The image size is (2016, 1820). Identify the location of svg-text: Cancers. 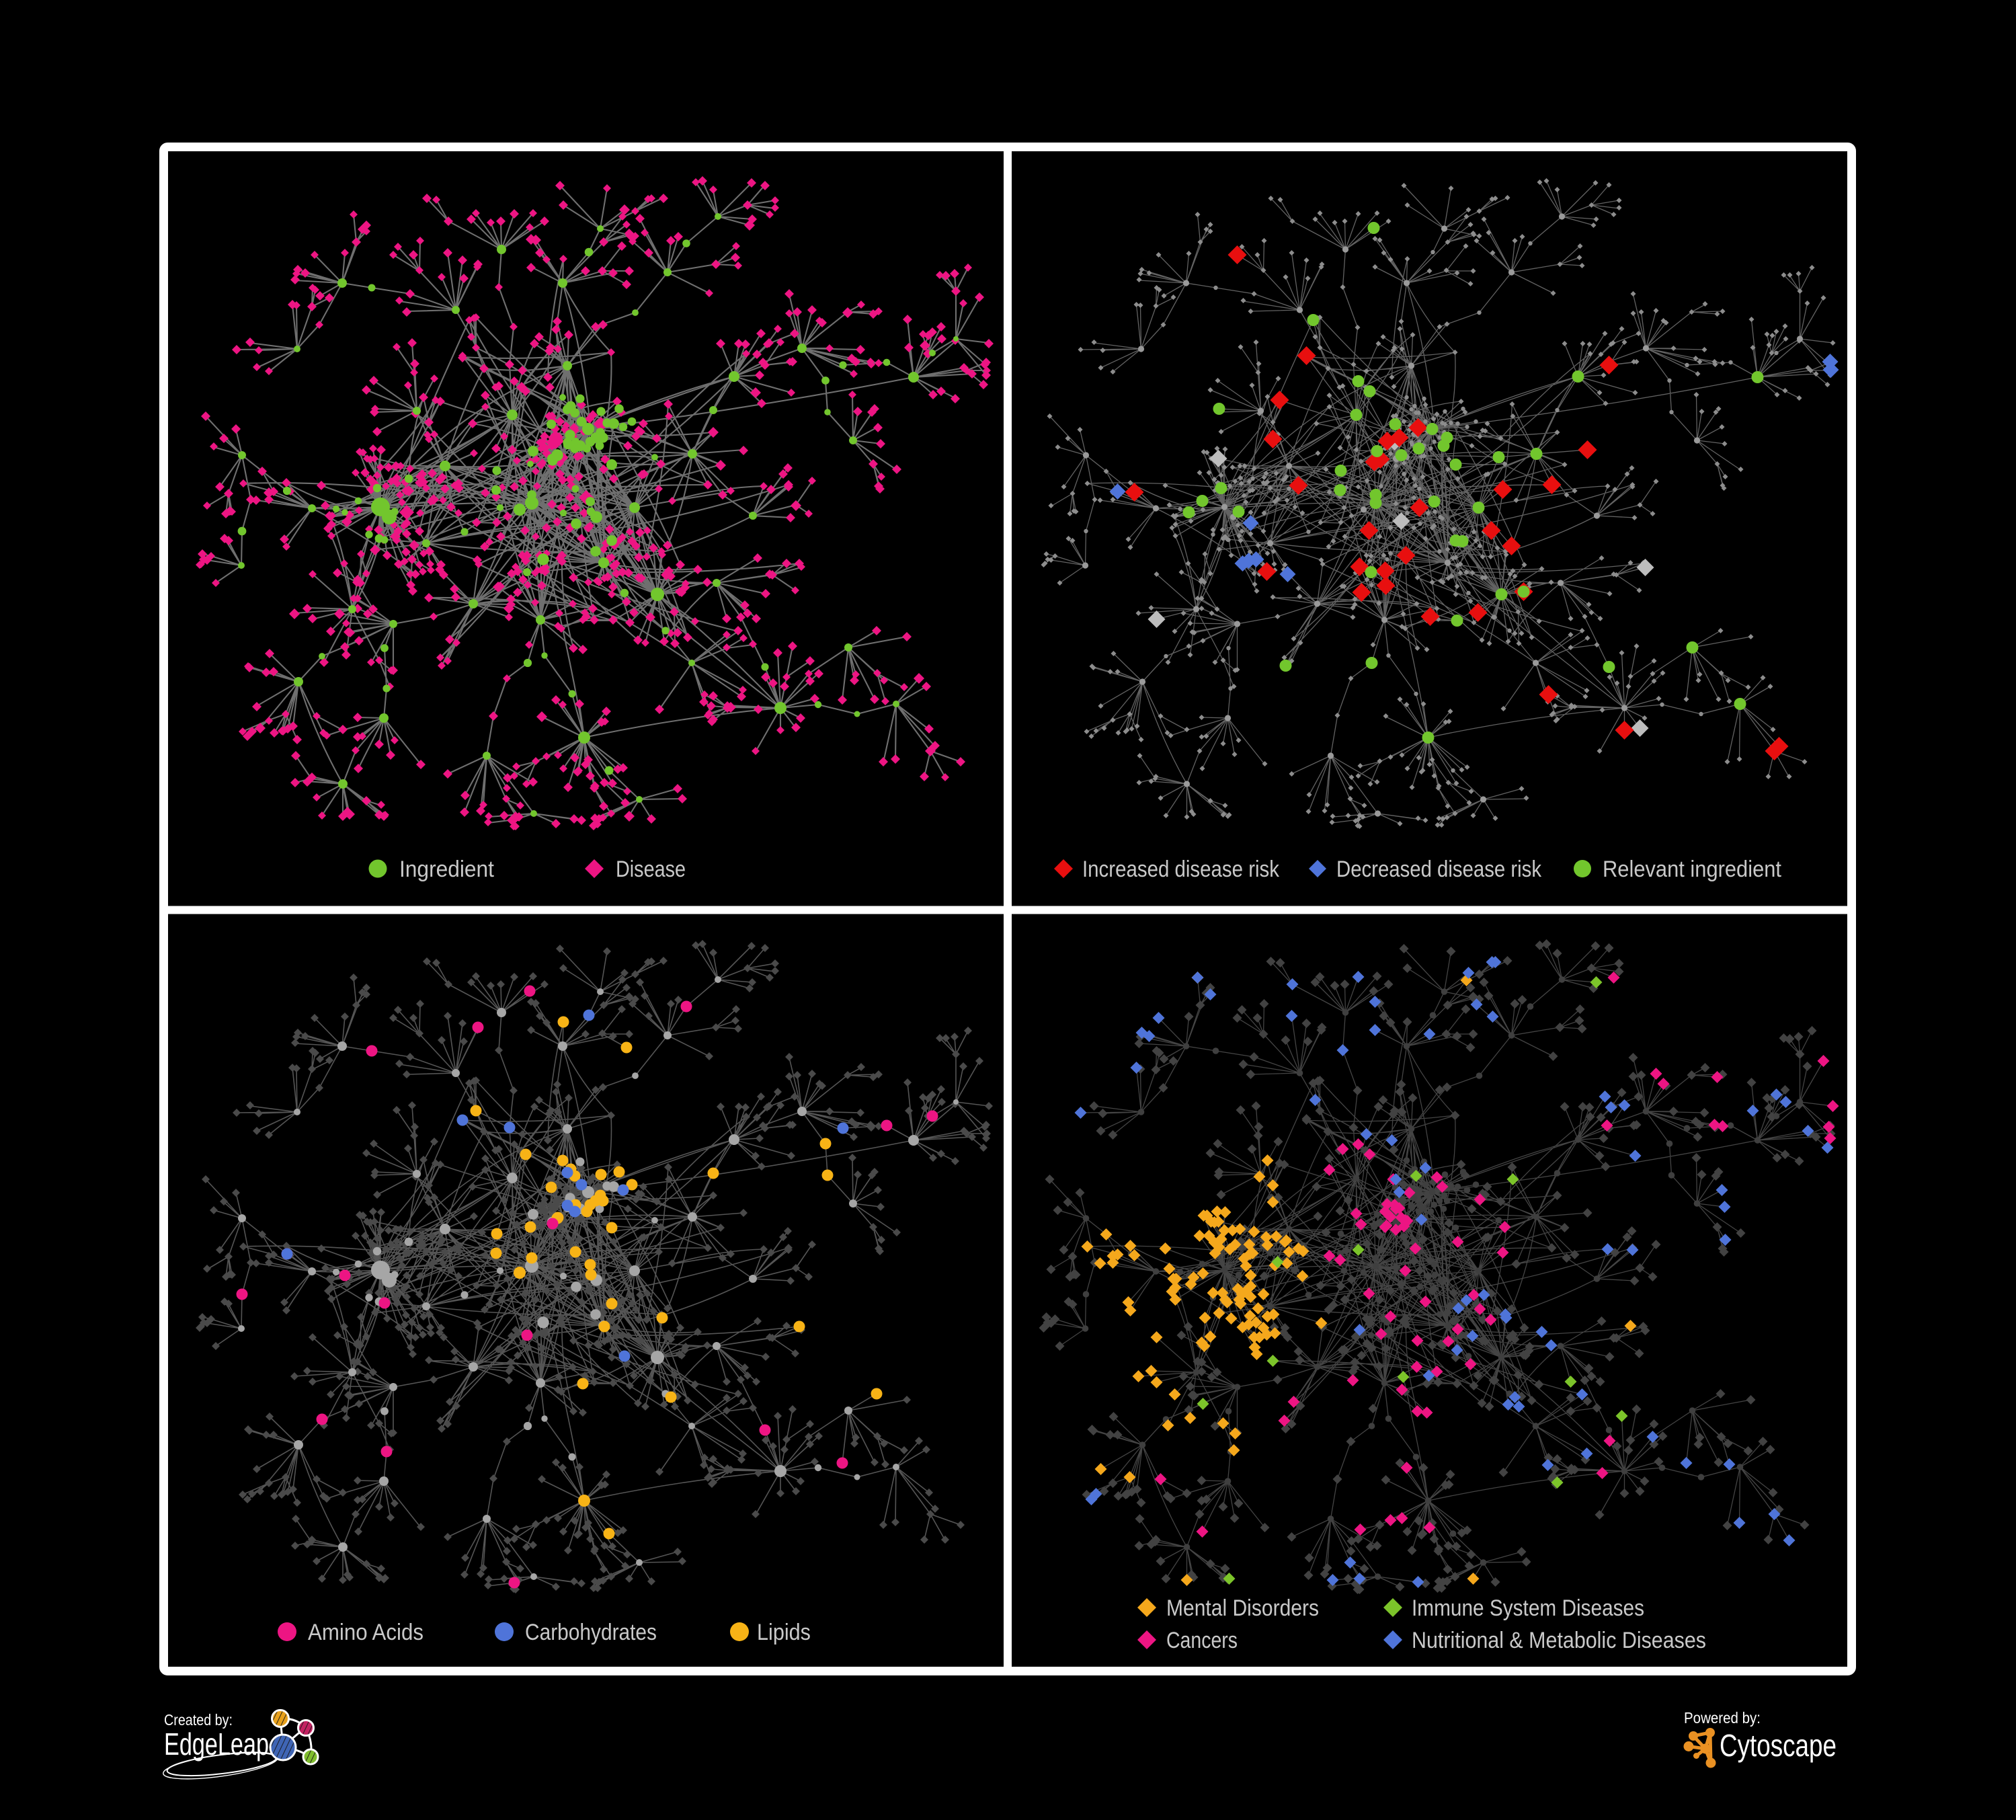
(1202, 1640).